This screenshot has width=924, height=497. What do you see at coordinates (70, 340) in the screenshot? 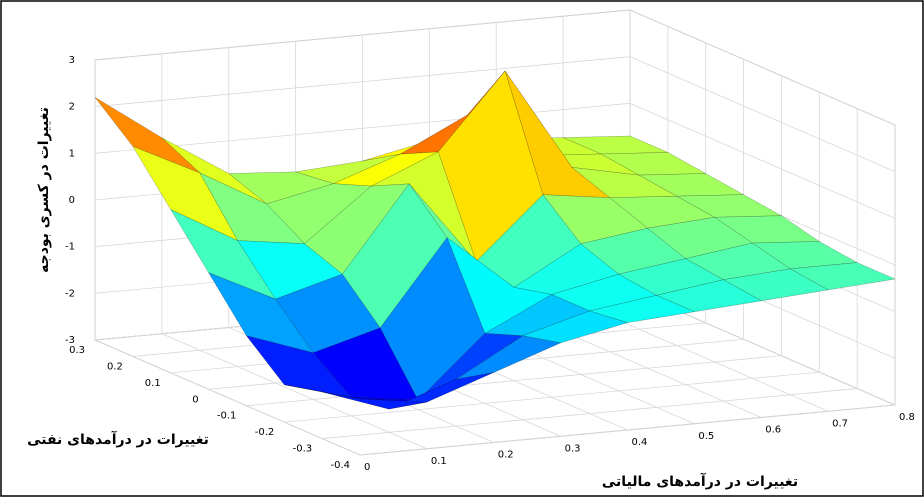
I see `z-tick-label: -3` at bounding box center [70, 340].